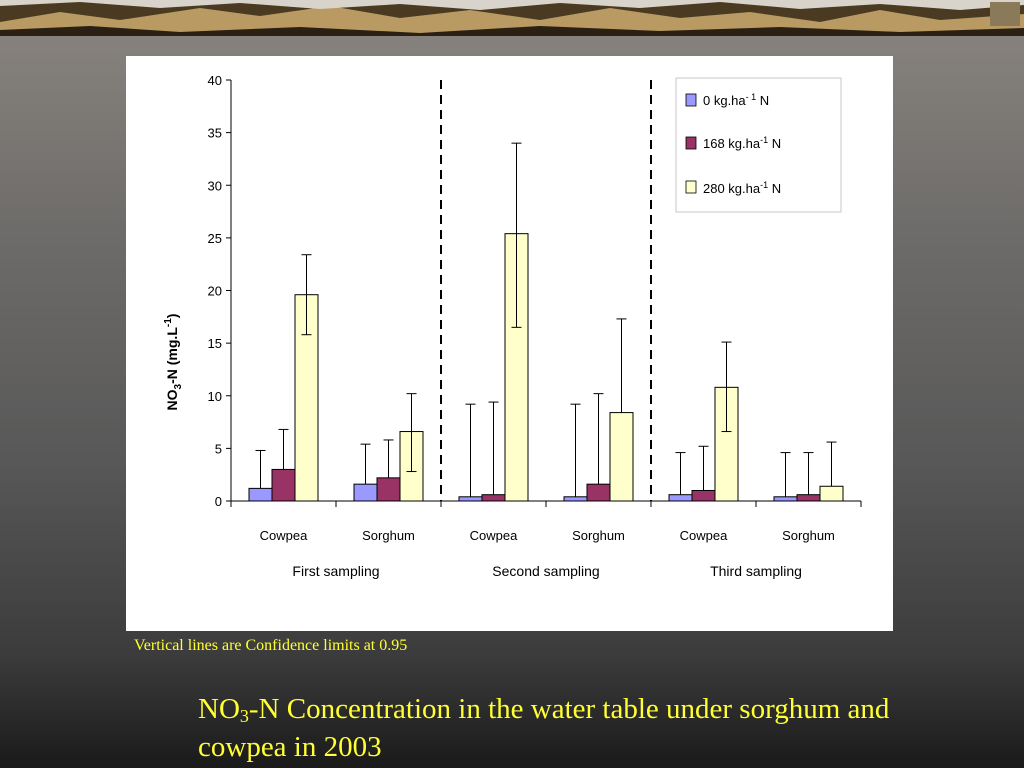 The width and height of the screenshot is (1024, 768). I want to click on x-group-label: First sampling, so click(335, 571).